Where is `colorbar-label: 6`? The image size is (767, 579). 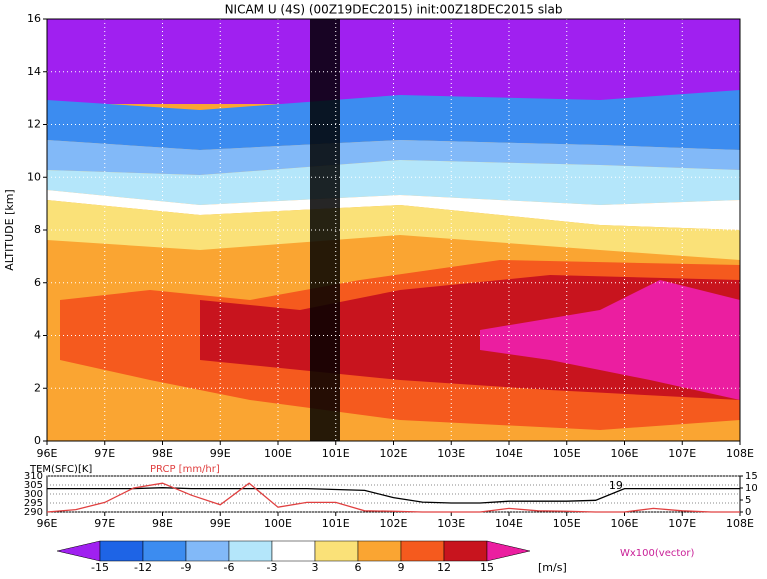 colorbar-label: 6 is located at coordinates (358, 567).